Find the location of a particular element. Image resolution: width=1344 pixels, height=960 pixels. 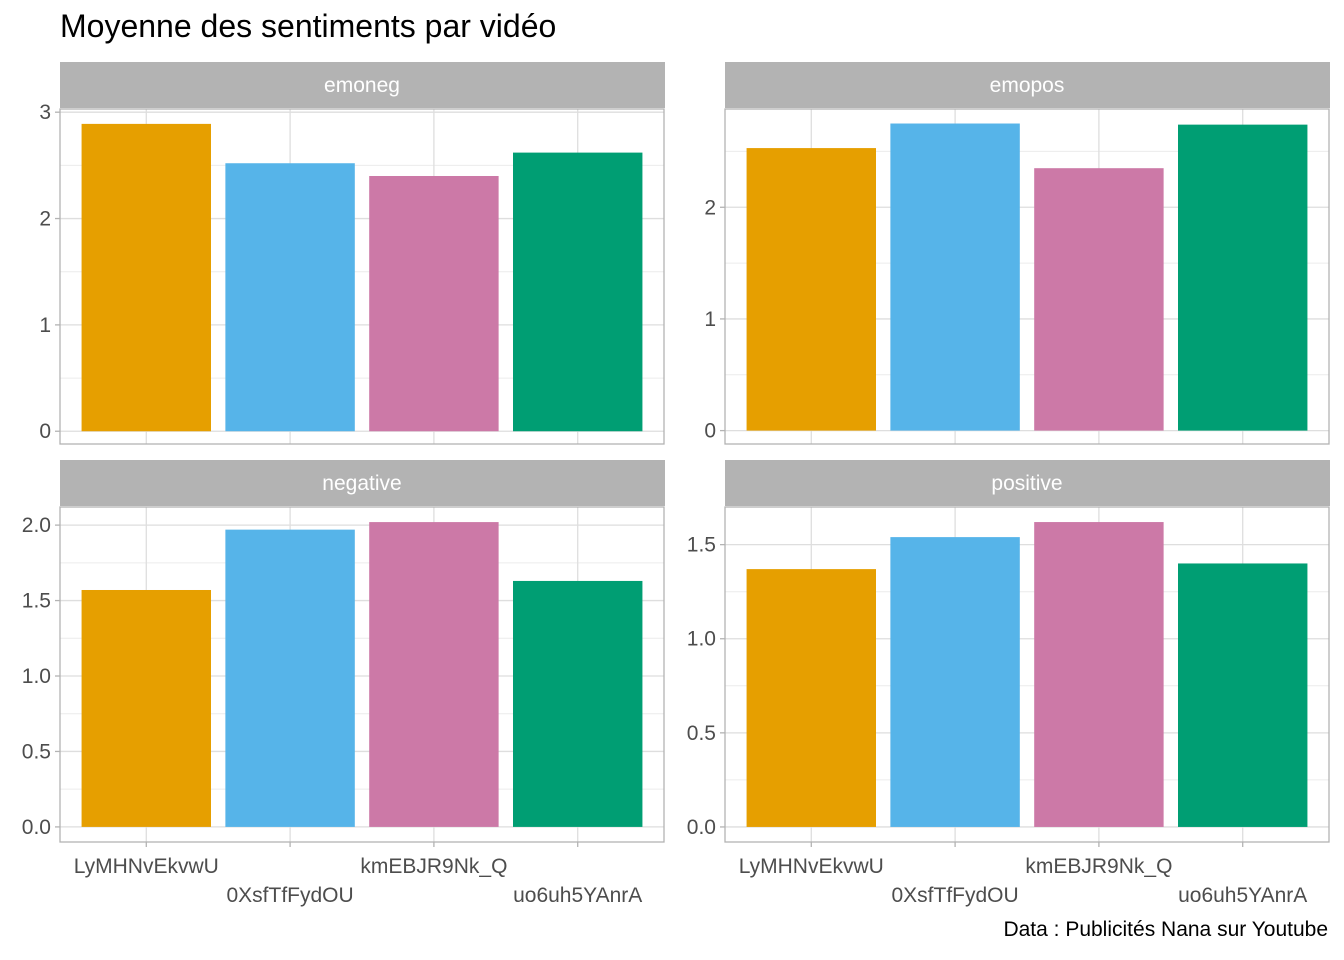

bar-positive-0XsfTfFydOU is located at coordinates (955, 682).